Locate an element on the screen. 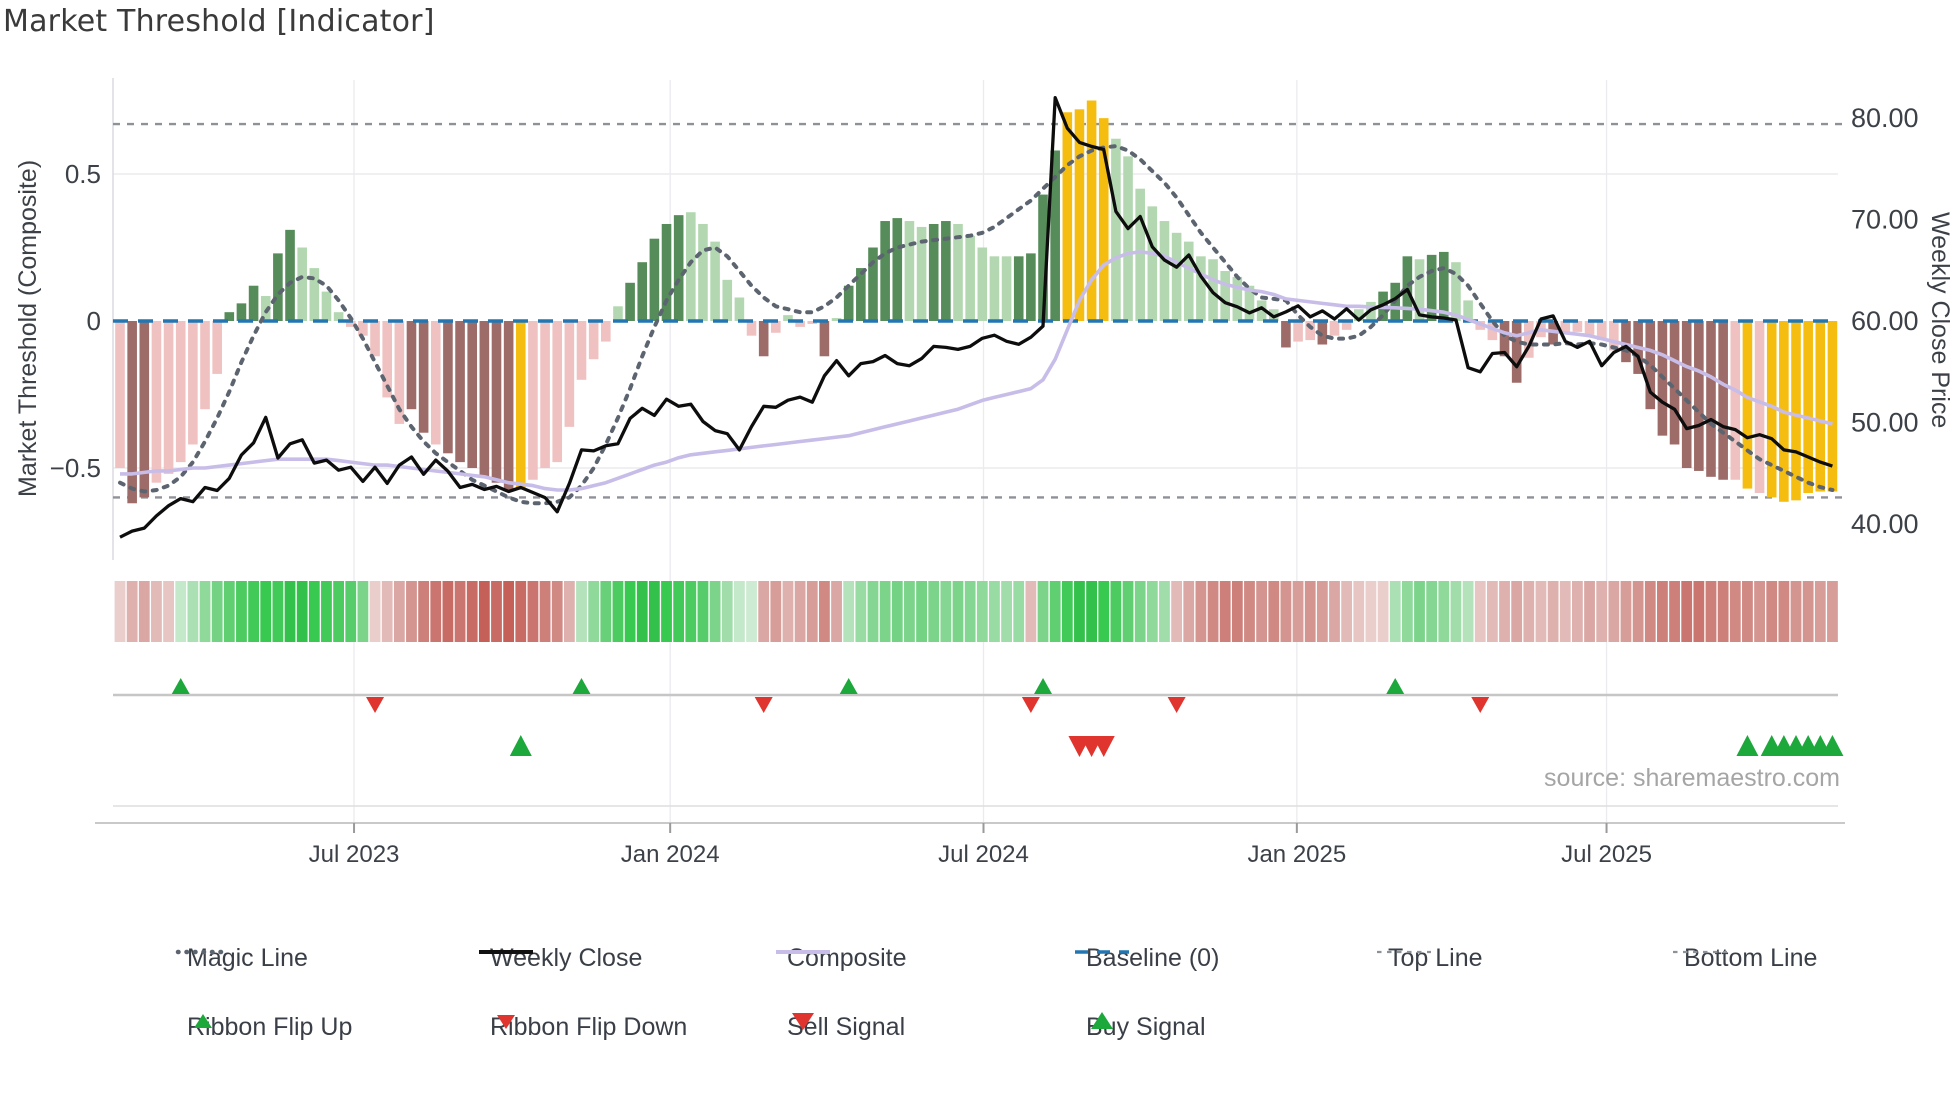 The width and height of the screenshot is (1960, 1102). legend-item-baseline-0-: Baseline (0) is located at coordinates (1146, 958).